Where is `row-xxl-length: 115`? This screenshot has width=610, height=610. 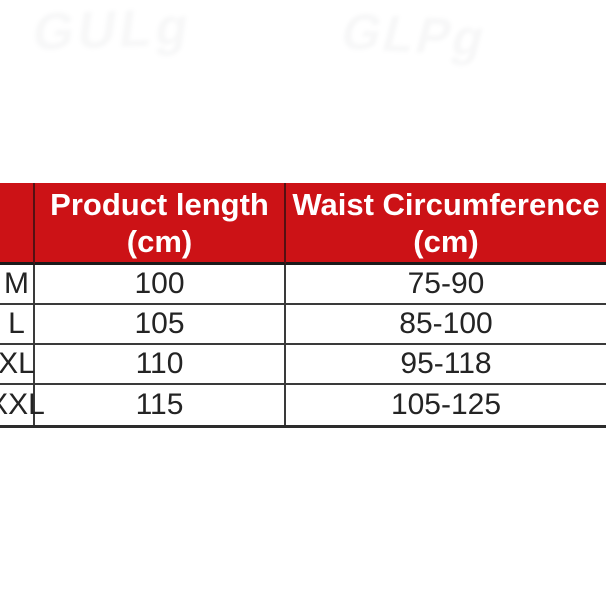 row-xxl-length: 115 is located at coordinates (160, 405).